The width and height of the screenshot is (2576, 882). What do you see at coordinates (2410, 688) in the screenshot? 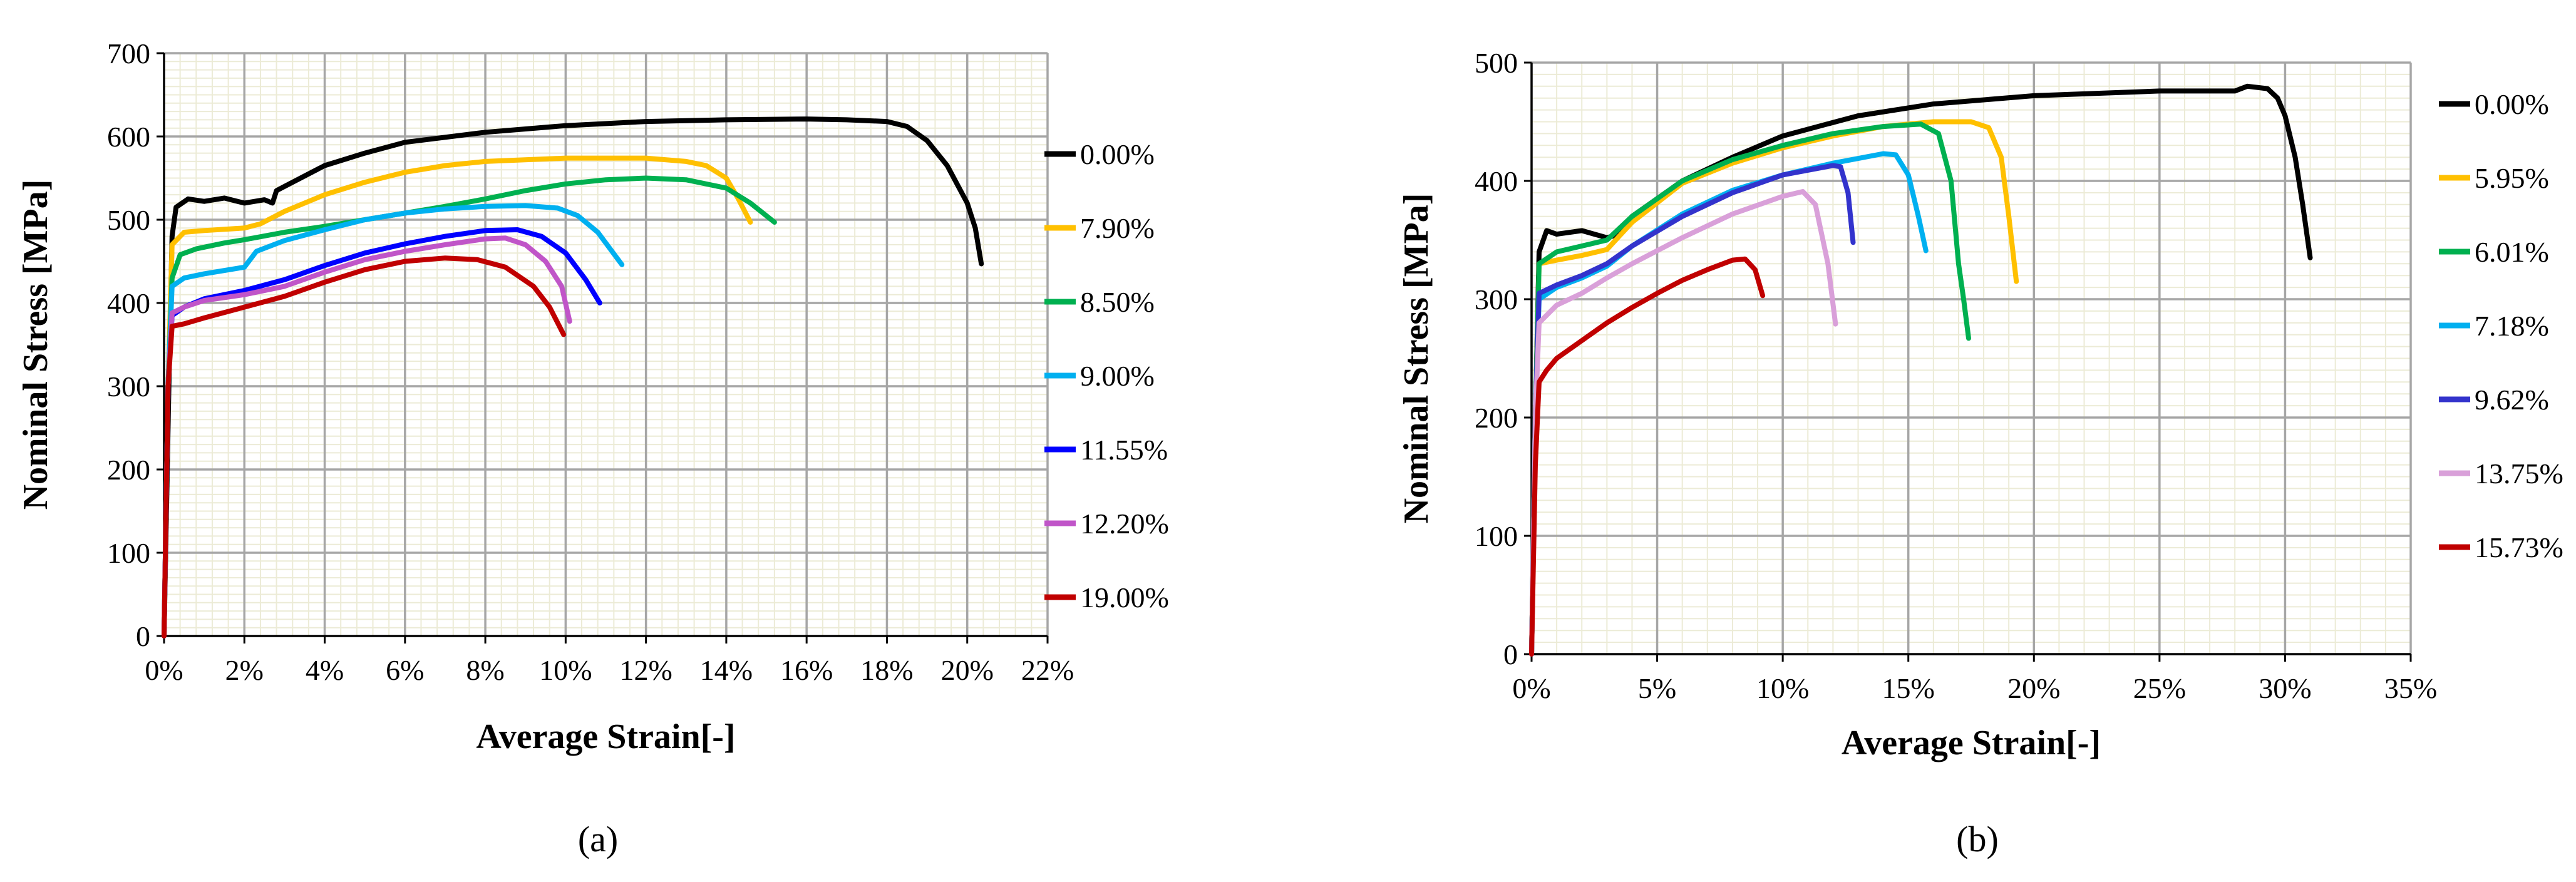
I see `x-tick-label: 35%` at bounding box center [2410, 688].